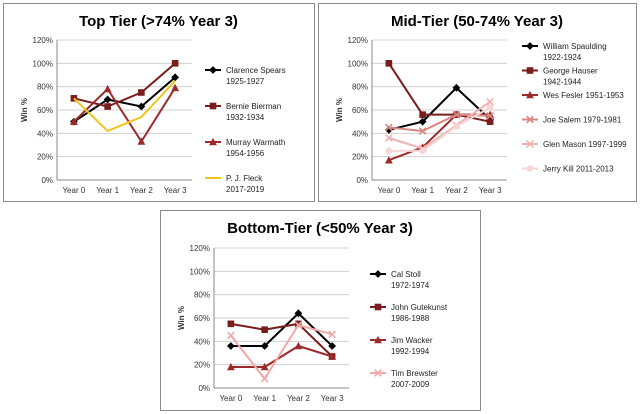  What do you see at coordinates (568, 169) in the screenshot?
I see `legend-entry: Jerry Kill 2011-2013` at bounding box center [568, 169].